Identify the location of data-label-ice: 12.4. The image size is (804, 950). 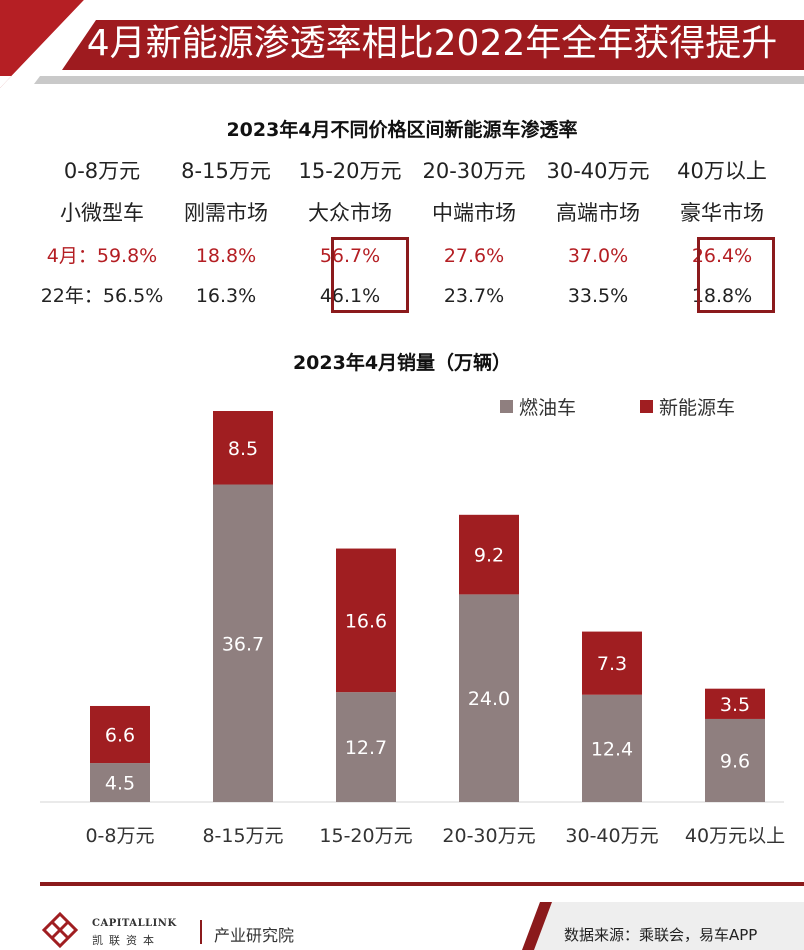
(612, 749).